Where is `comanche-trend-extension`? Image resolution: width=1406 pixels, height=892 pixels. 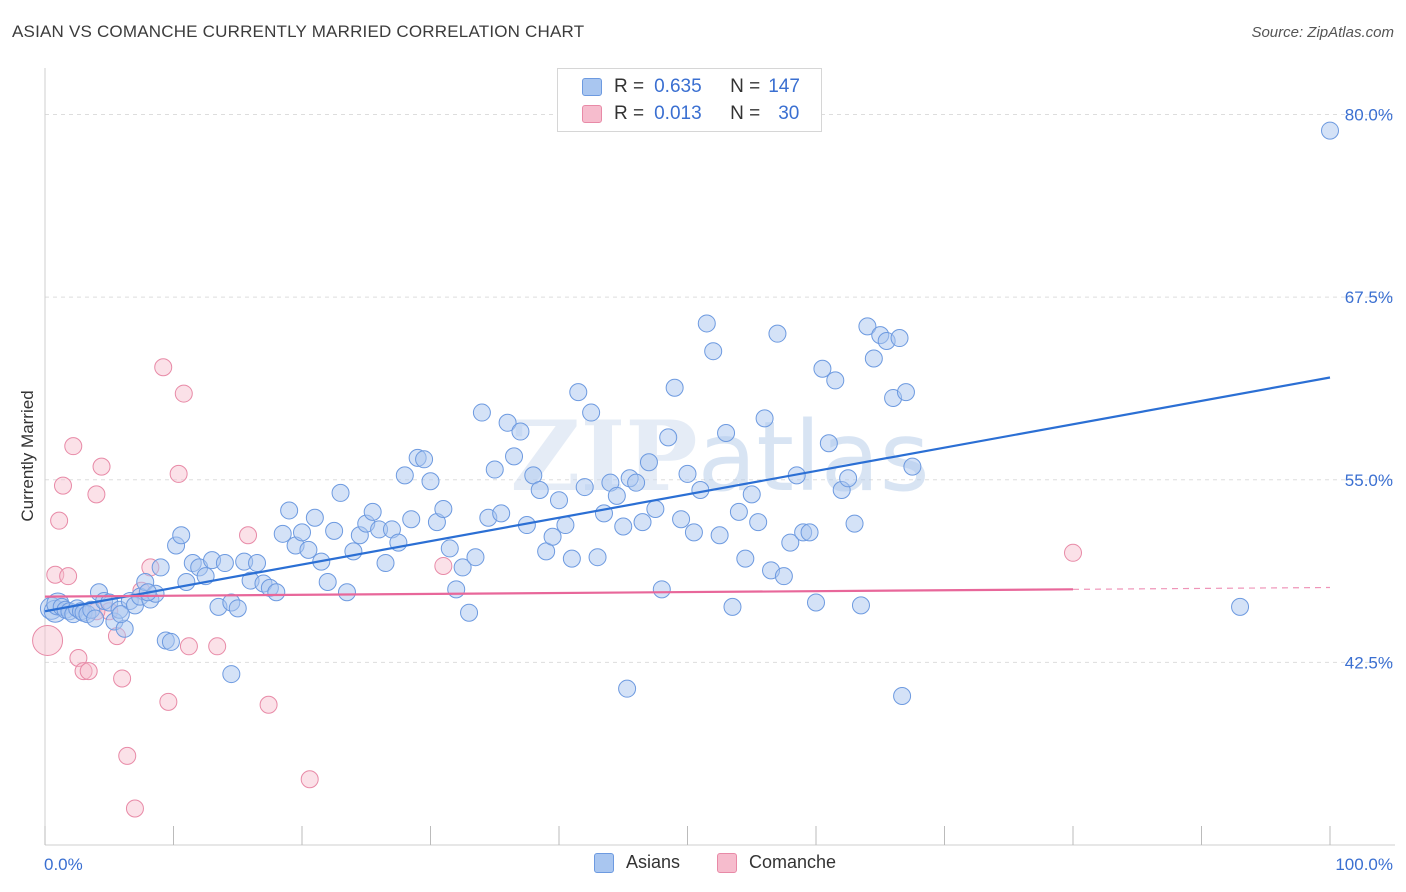 comanche-trend-extension is located at coordinates (1201, 588).